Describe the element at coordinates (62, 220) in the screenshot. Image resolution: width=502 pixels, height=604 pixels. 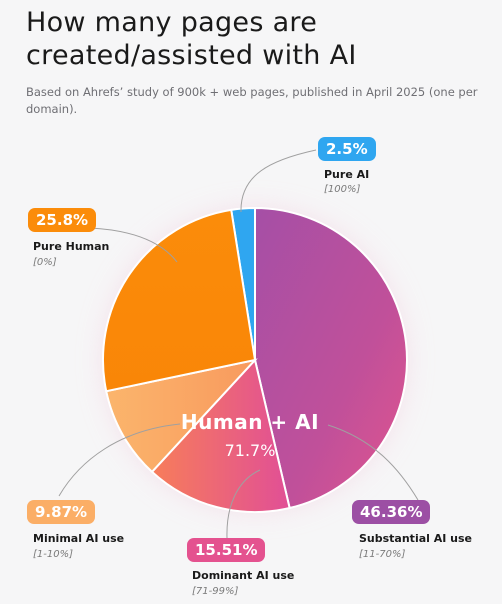
I see `badge-pure-human: 25.8%` at that location.